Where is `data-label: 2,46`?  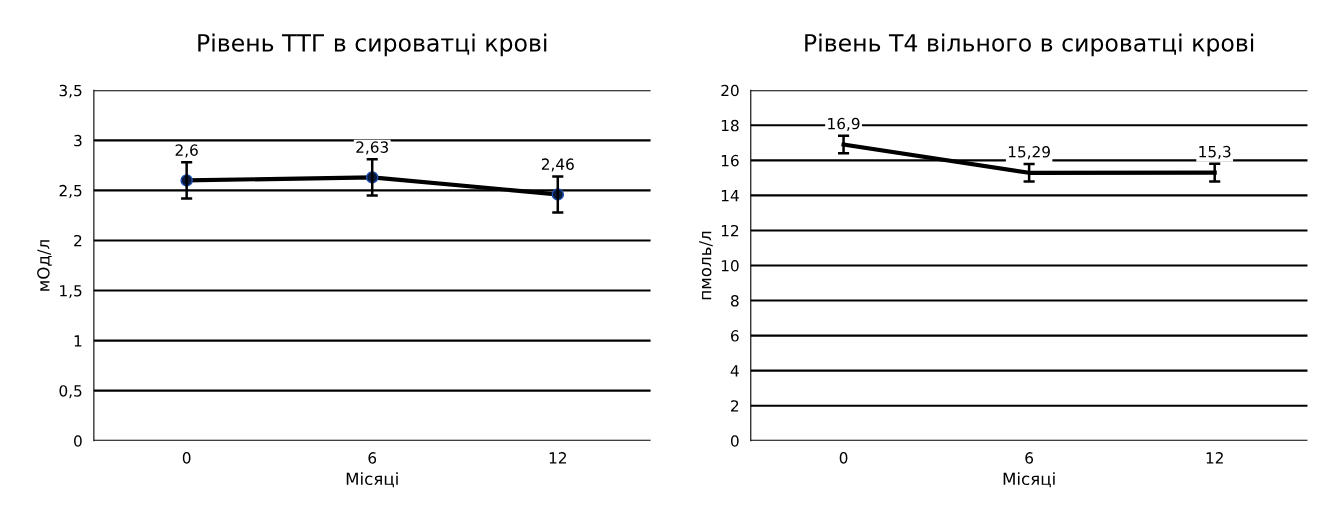 data-label: 2,46 is located at coordinates (557, 165).